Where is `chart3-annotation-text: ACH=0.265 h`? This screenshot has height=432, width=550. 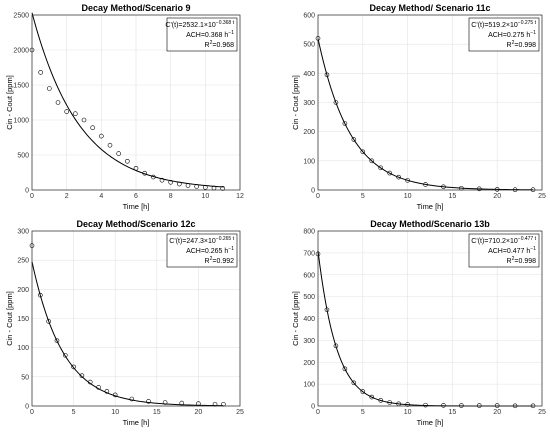
chart3-annotation-text: ACH=0.265 h is located at coordinates (207, 251).